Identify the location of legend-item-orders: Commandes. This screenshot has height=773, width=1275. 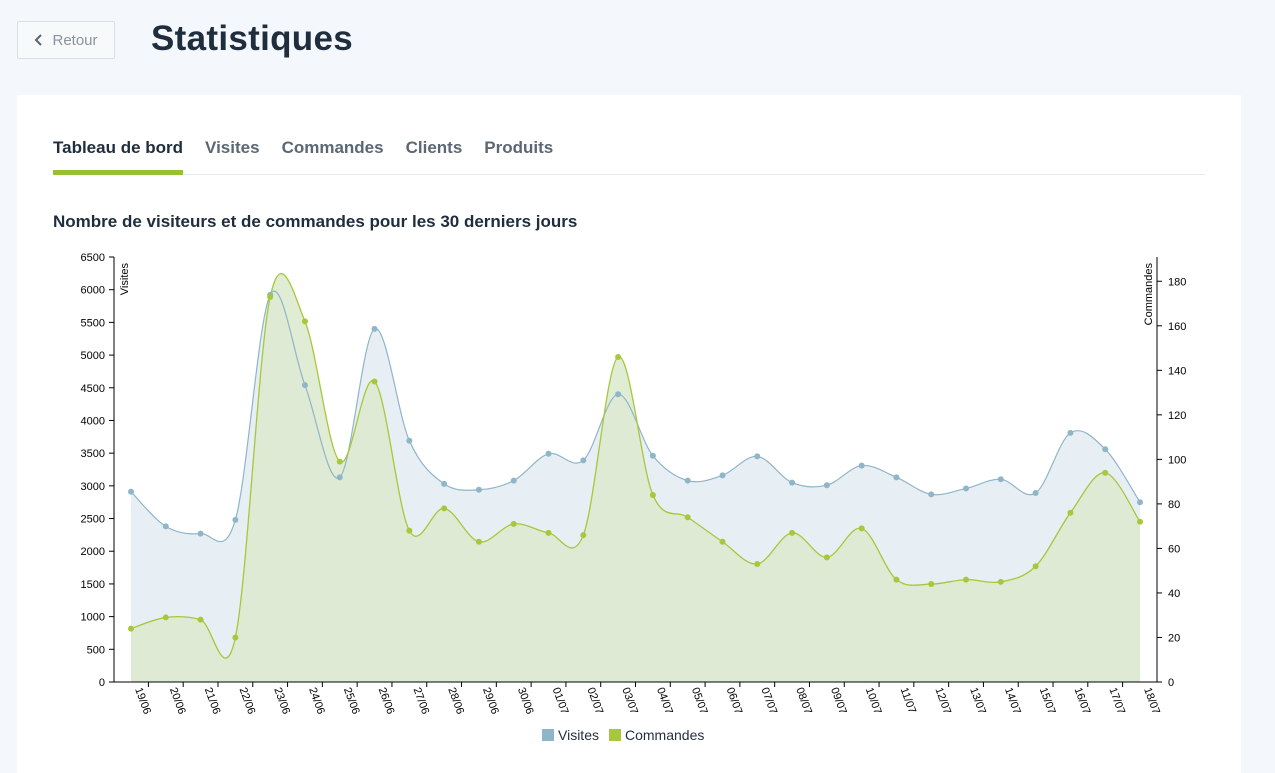
(656, 735).